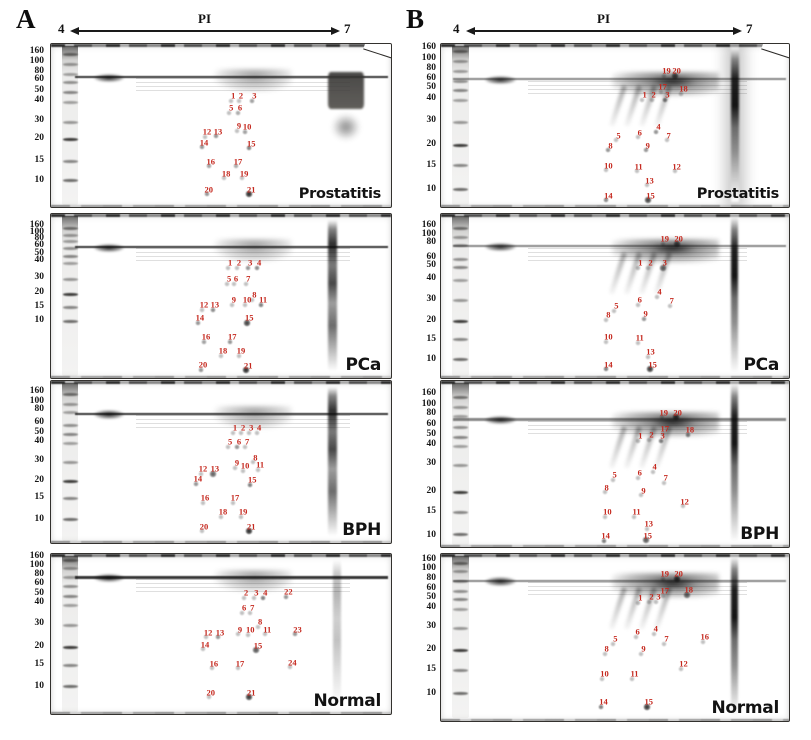 Image resolution: width=811 pixels, height=740 pixels. What do you see at coordinates (205, 497) in the screenshot?
I see `spot-number-16: 16` at bounding box center [205, 497].